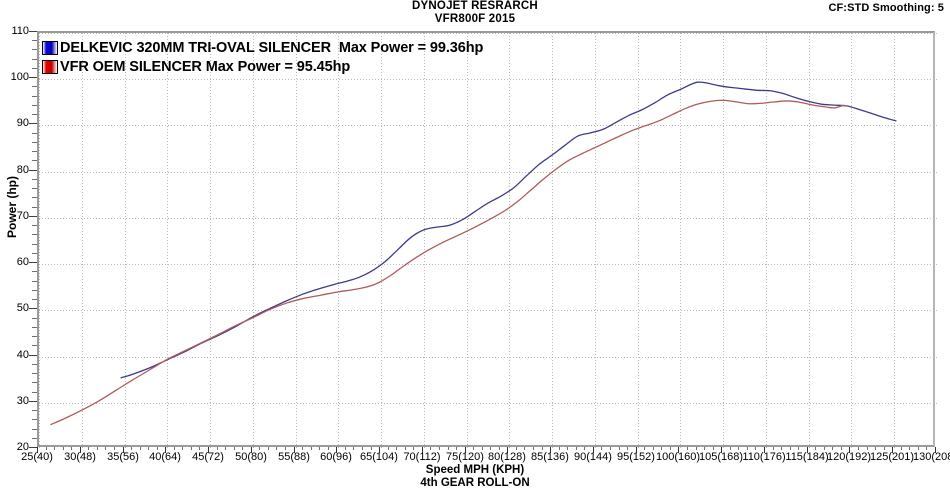  What do you see at coordinates (422, 457) in the screenshot?
I see `x-tick-label: 70(112)` at bounding box center [422, 457].